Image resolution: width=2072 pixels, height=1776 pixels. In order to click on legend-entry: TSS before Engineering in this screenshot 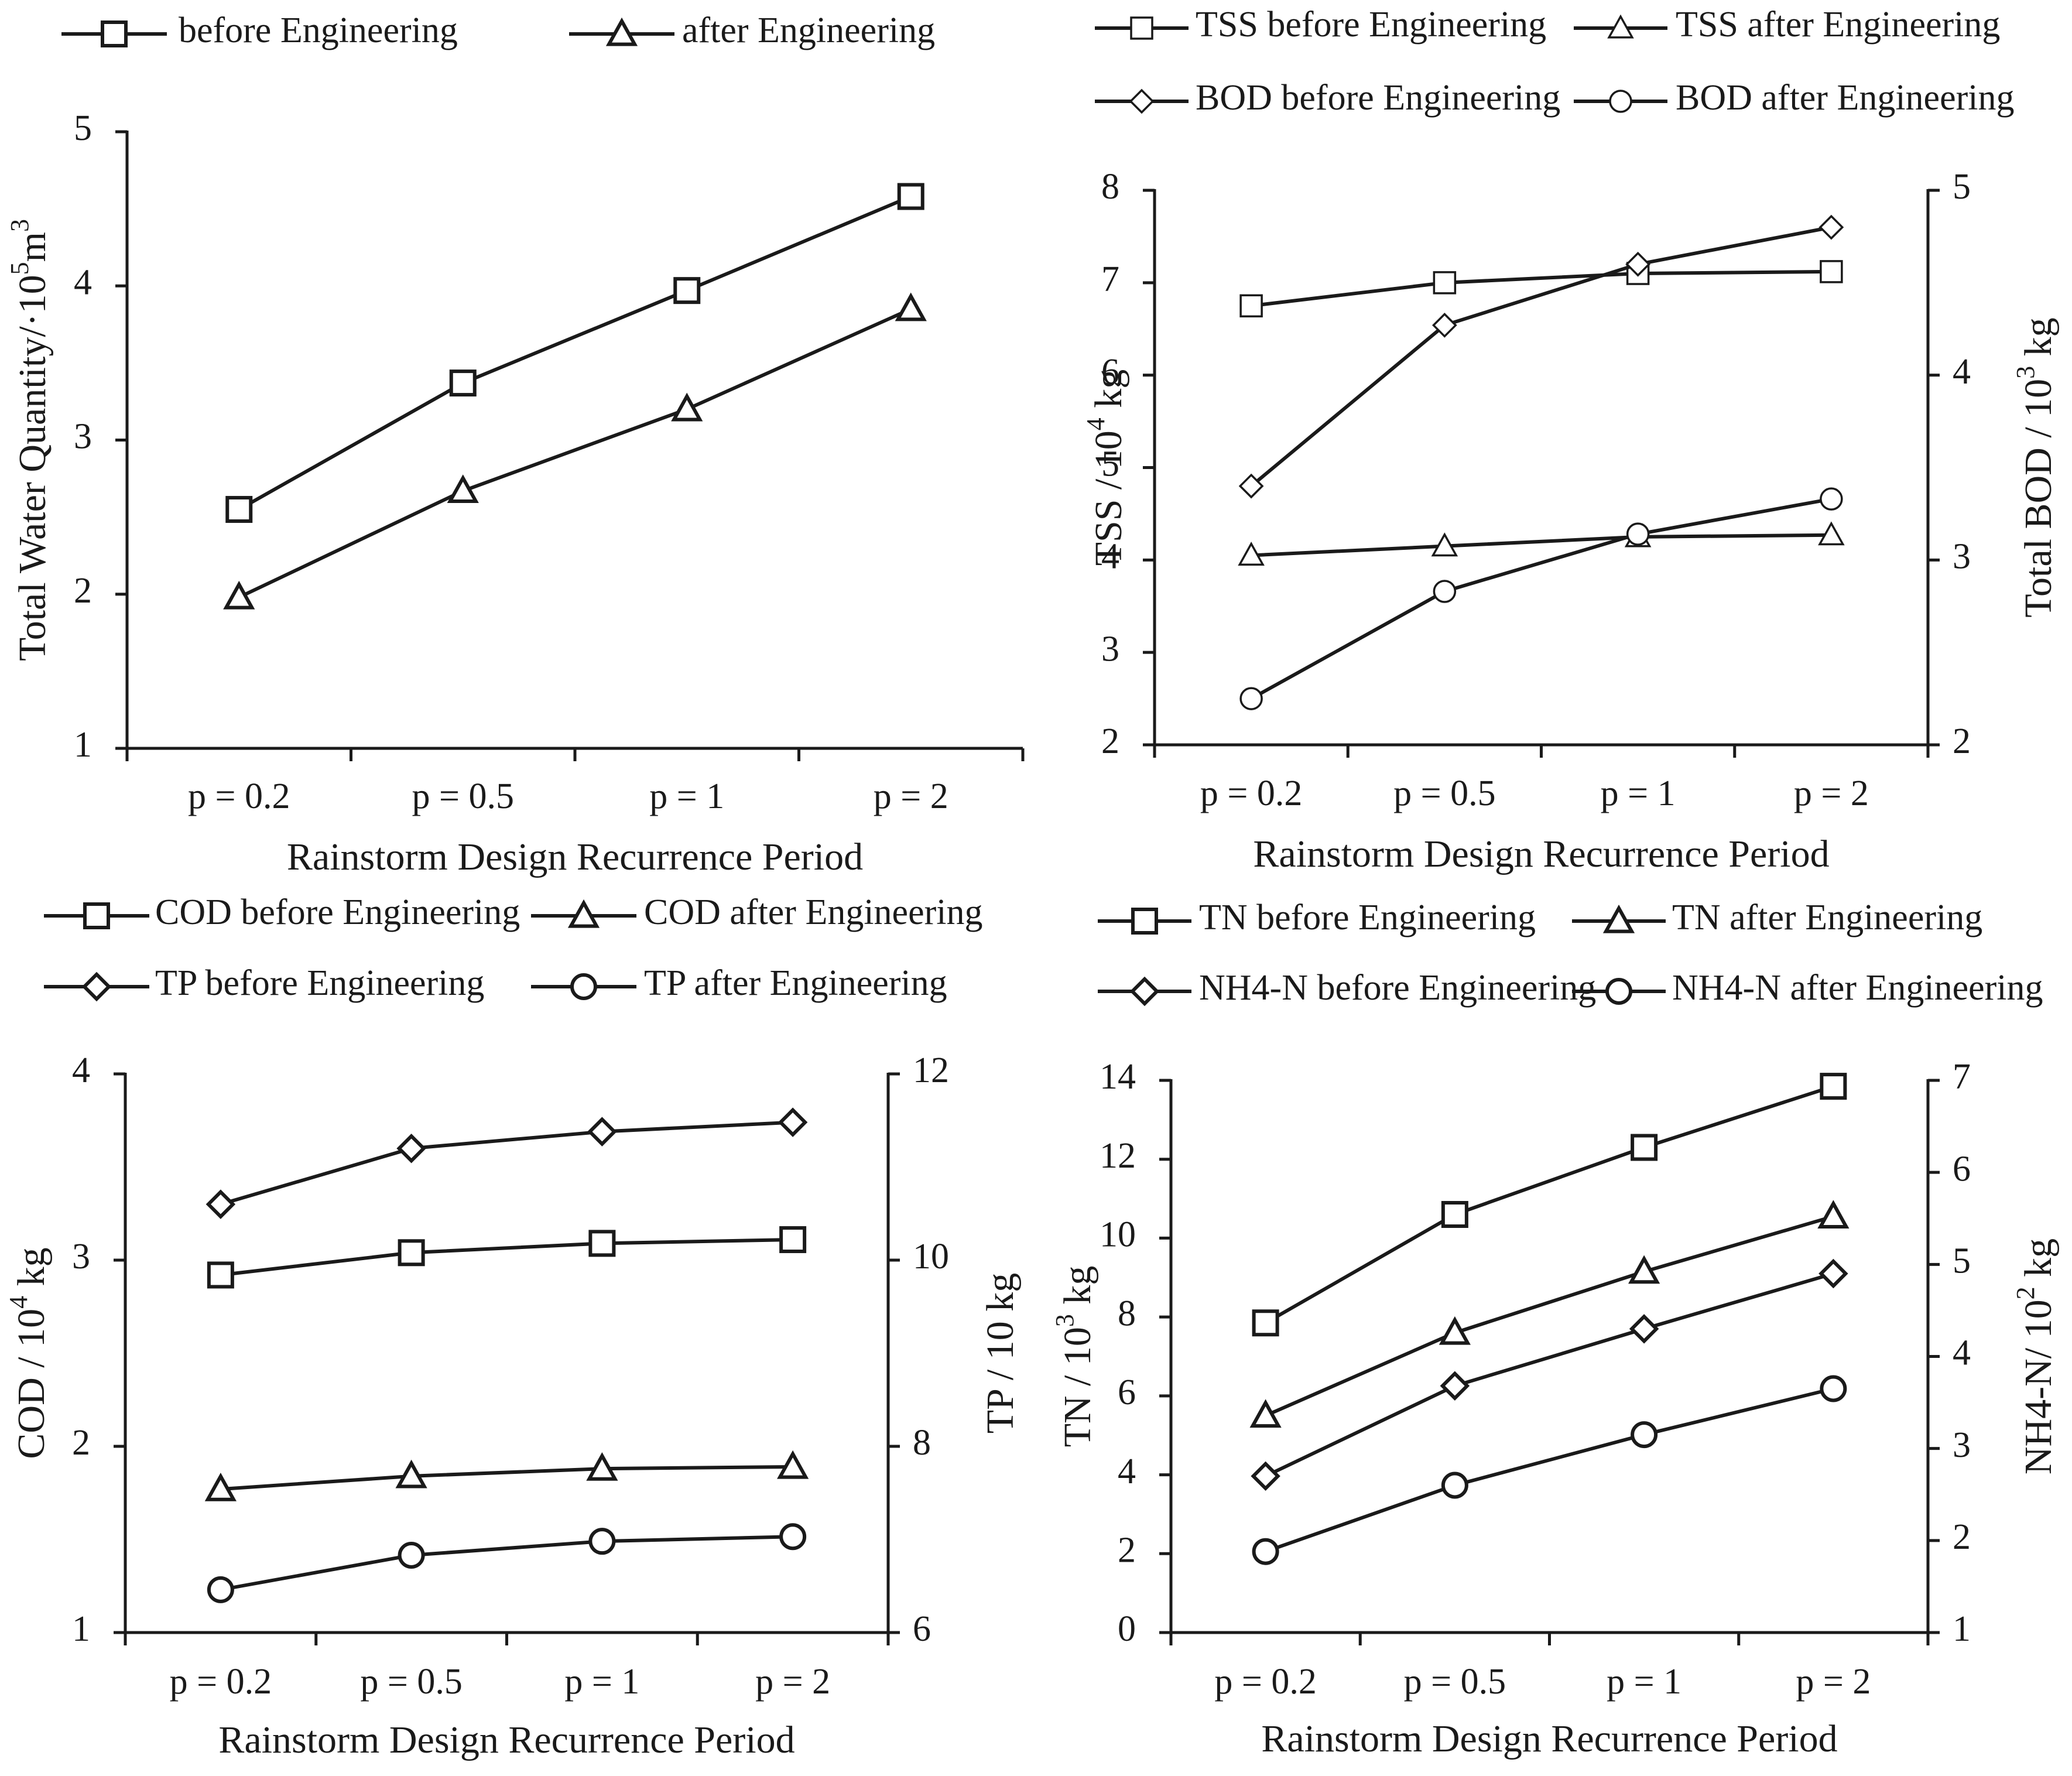, I will do `click(1321, 25)`.